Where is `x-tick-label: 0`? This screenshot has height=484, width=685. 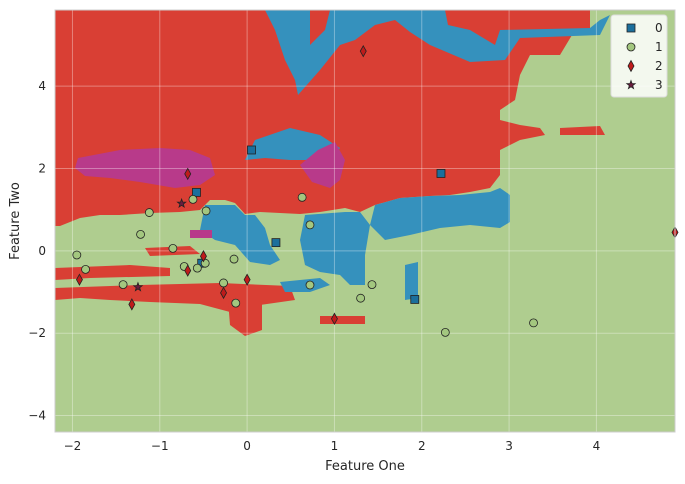
x-tick-label: 0 is located at coordinates (247, 446).